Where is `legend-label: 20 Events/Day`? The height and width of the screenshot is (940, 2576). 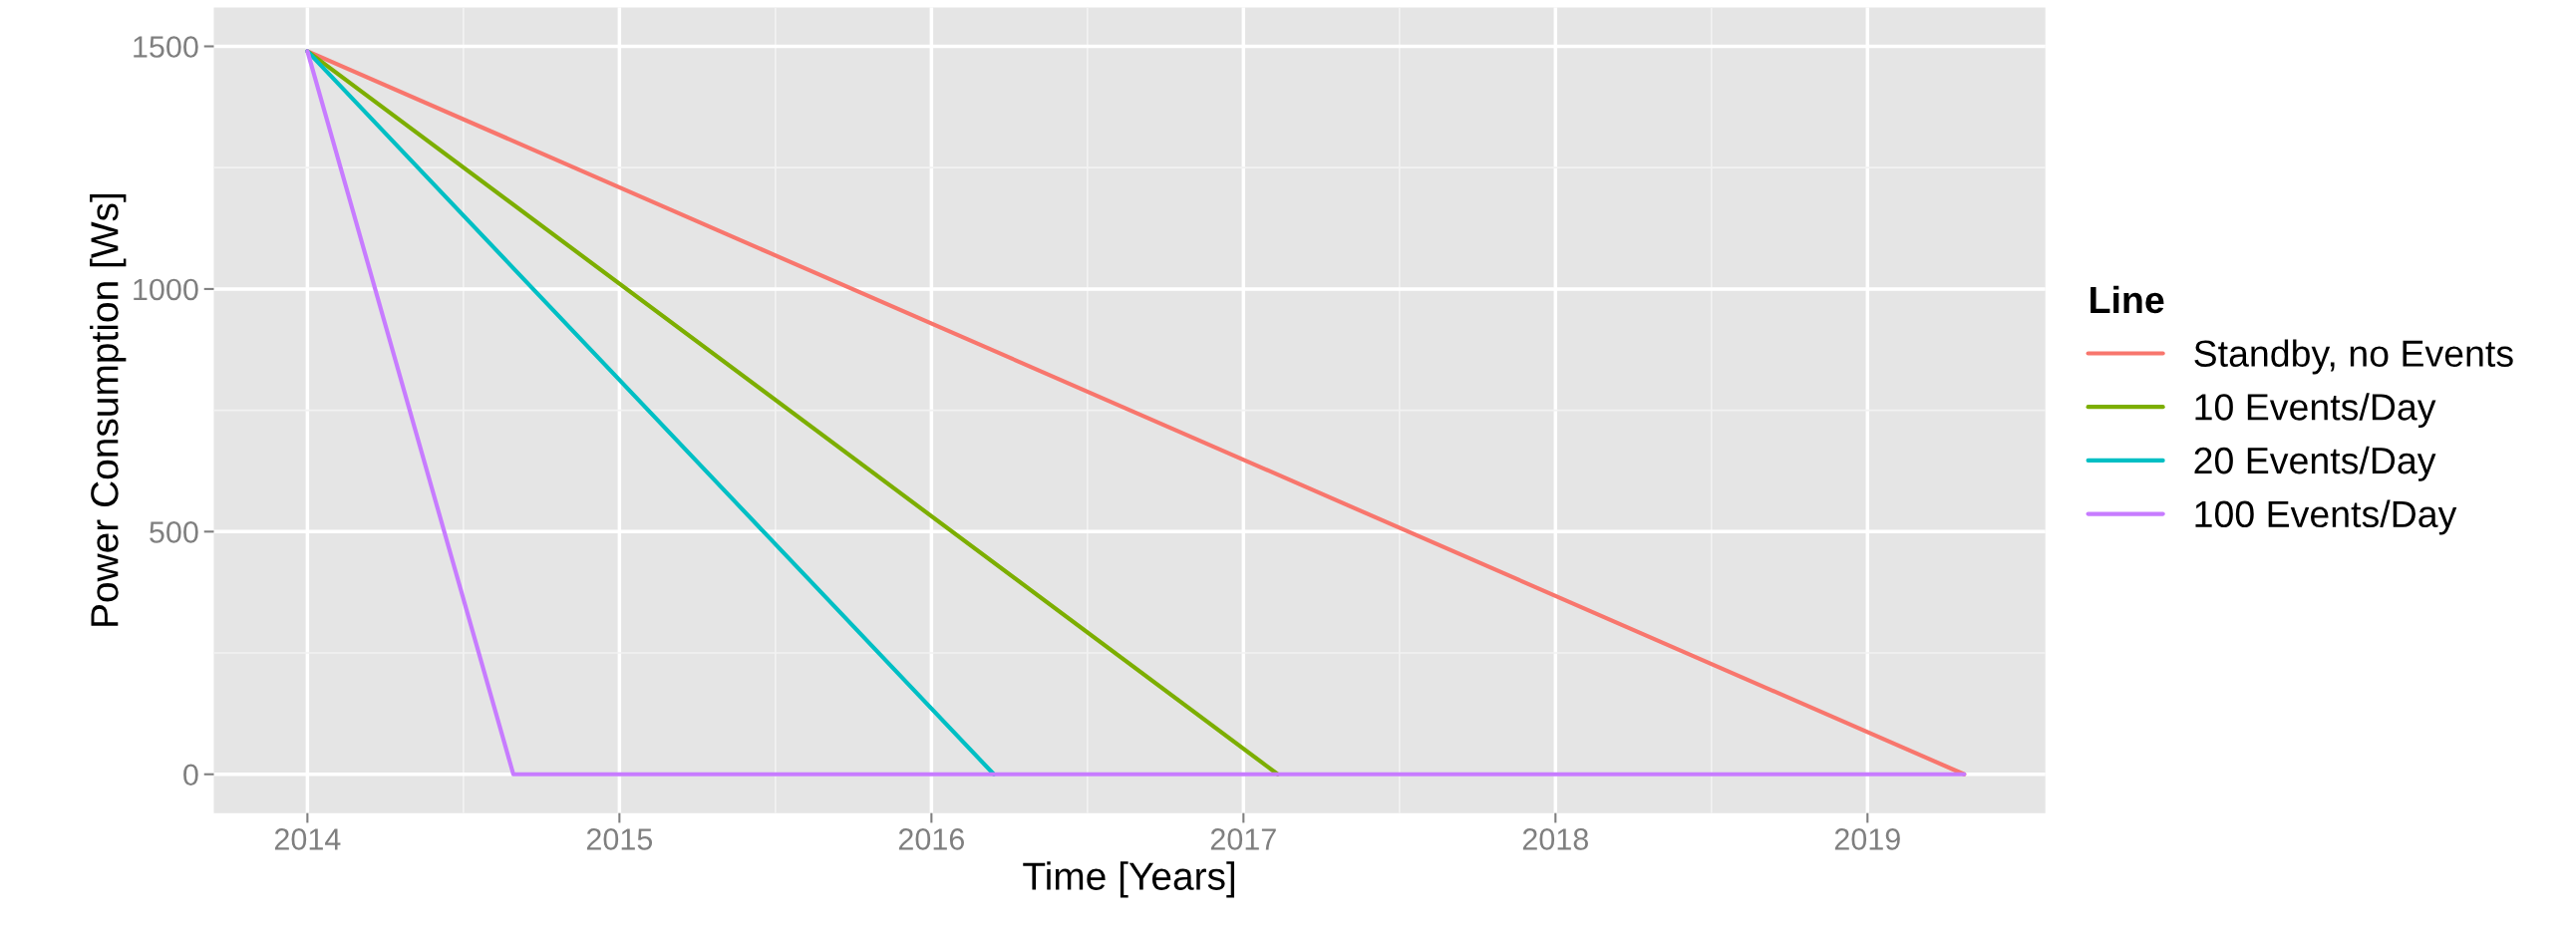 legend-label: 20 Events/Day is located at coordinates (2315, 464).